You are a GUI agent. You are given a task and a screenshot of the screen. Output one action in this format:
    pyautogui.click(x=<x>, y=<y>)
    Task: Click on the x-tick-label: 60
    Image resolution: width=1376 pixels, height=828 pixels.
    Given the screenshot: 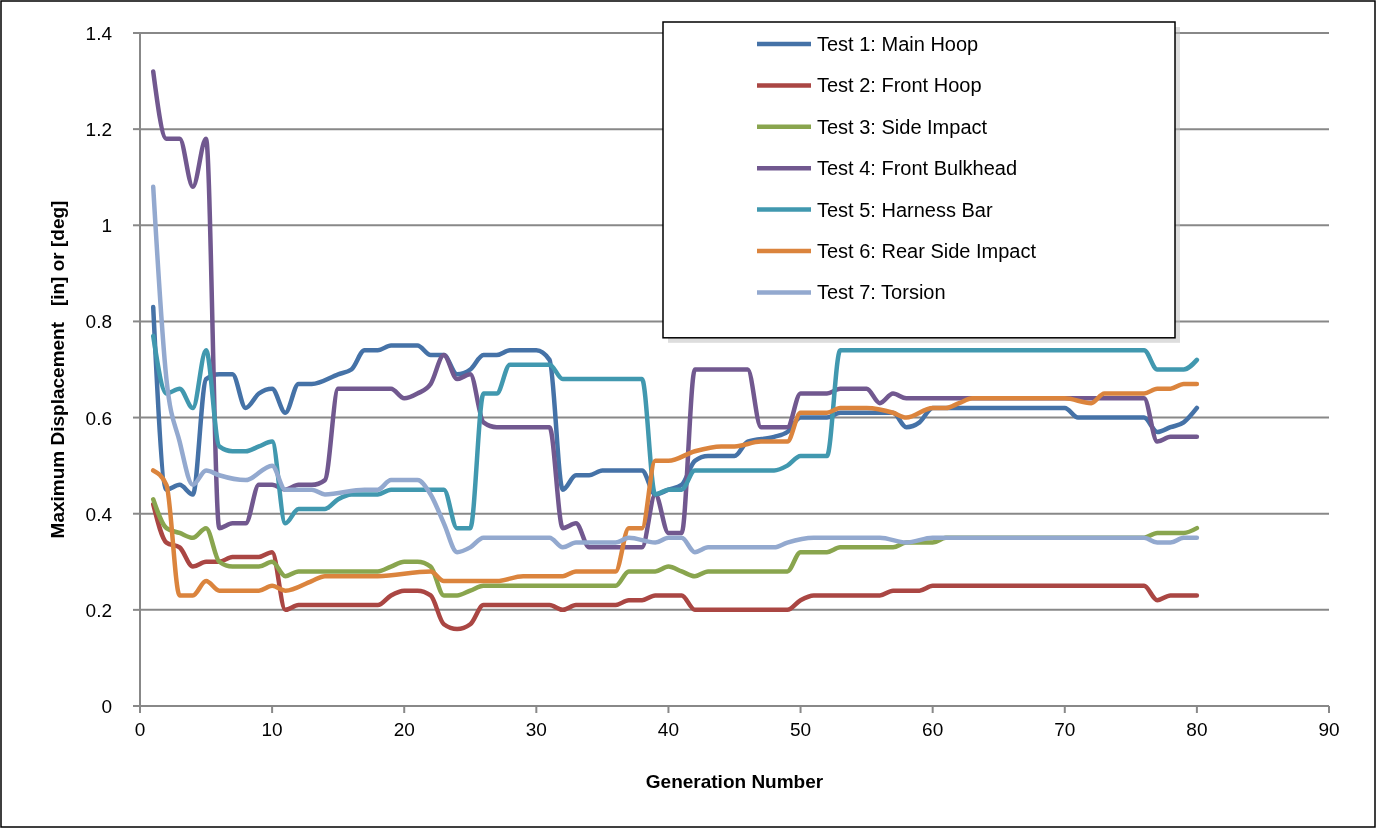 What is the action you would take?
    pyautogui.click(x=933, y=729)
    